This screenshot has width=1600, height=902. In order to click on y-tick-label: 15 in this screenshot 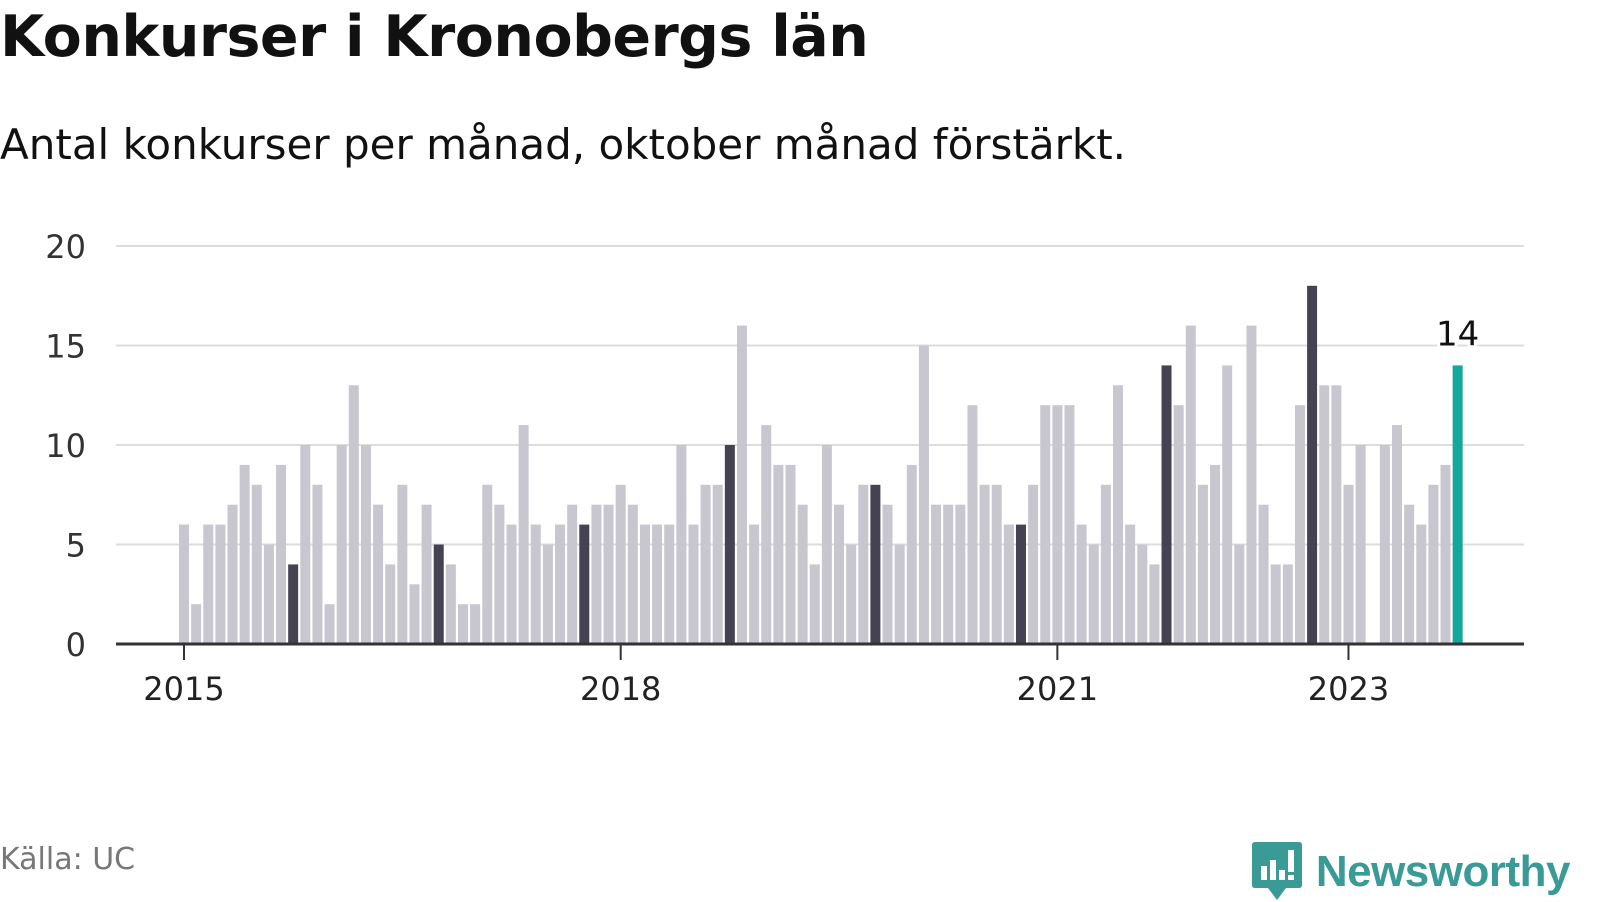, I will do `click(65, 347)`.